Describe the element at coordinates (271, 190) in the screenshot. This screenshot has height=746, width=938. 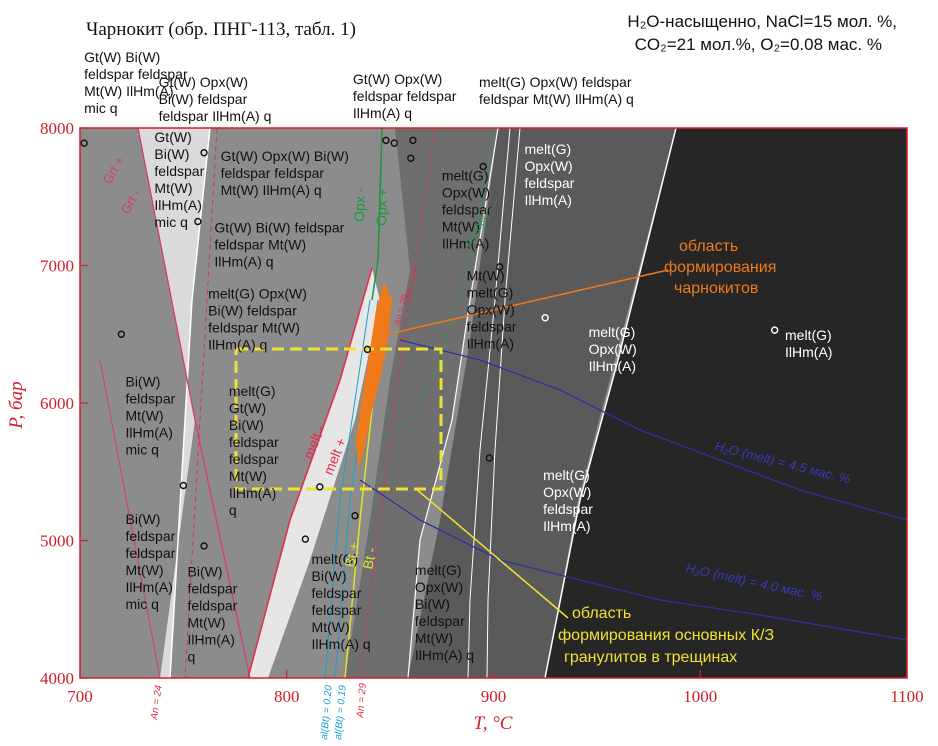
I see `field-label-line: Mt(W) IlHm(A) q` at that location.